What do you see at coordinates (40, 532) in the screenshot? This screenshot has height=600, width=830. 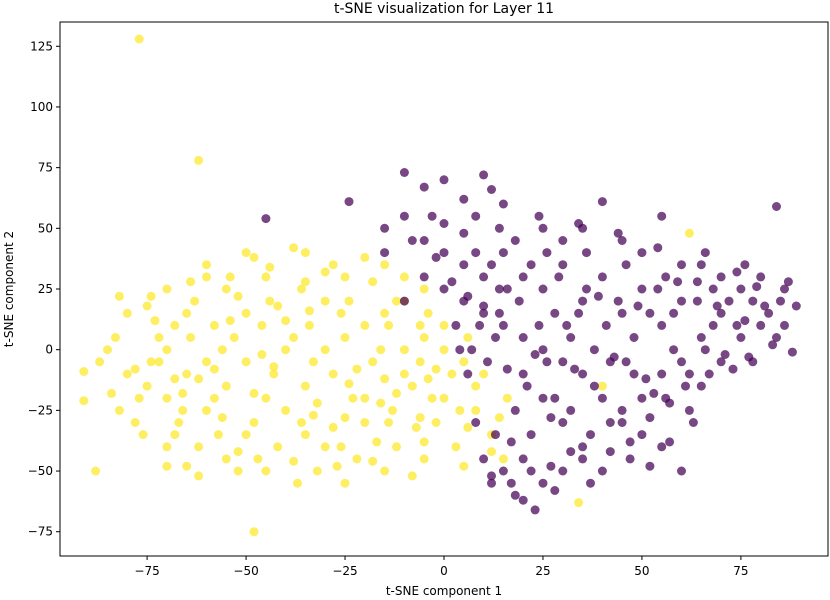 I see `y-tick-label: −75` at bounding box center [40, 532].